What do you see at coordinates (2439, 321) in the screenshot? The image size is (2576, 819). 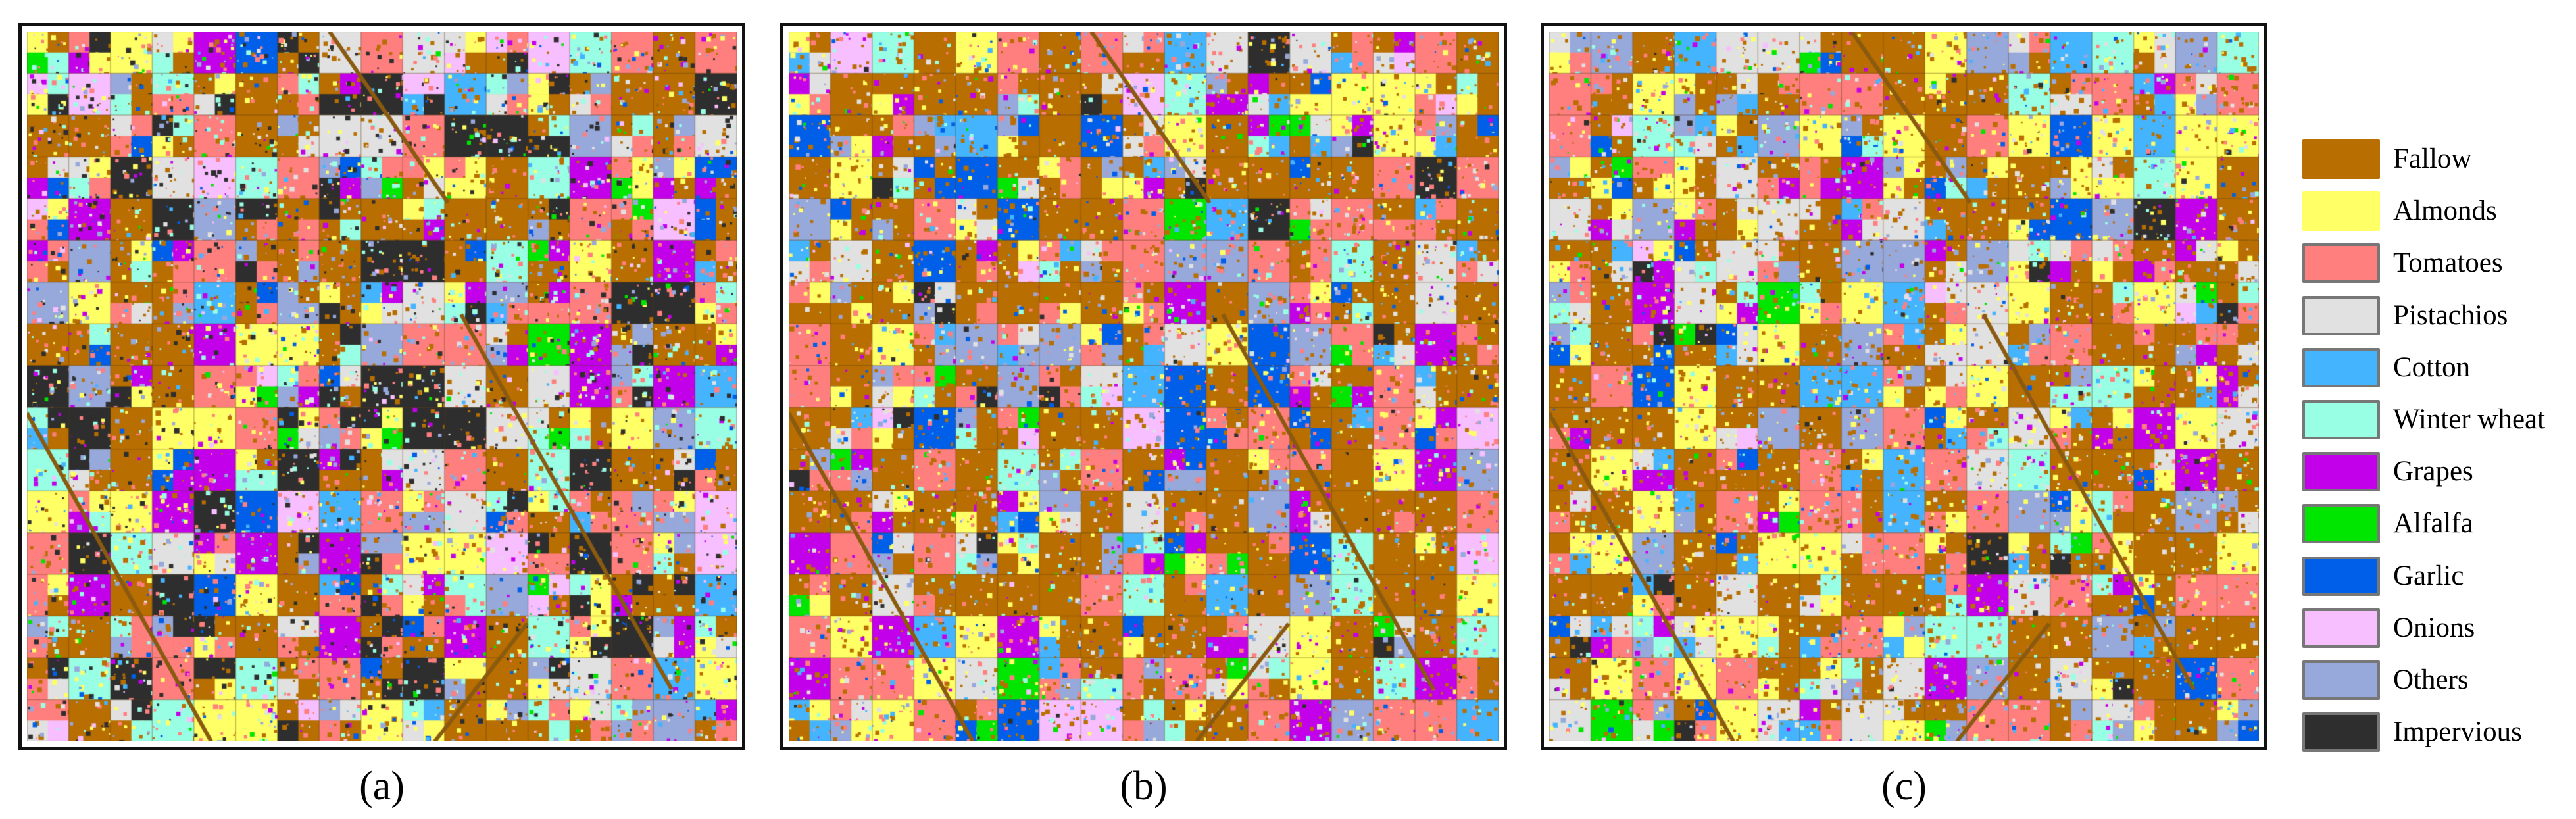 I see `legend-item-pistachios: Pistachios` at bounding box center [2439, 321].